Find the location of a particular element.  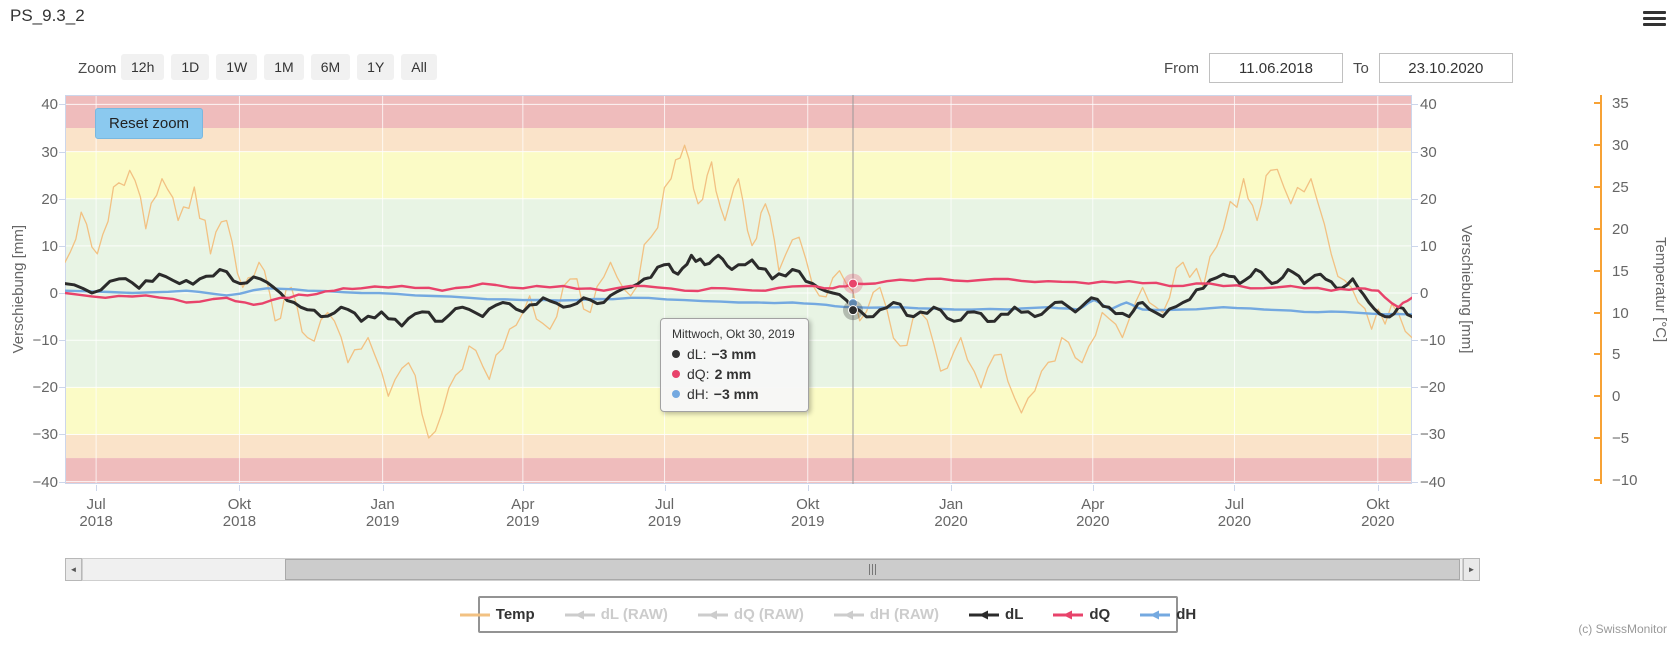

zoom-presets: 12h 1D 1W 1M 6M 1Y All is located at coordinates (279, 67).